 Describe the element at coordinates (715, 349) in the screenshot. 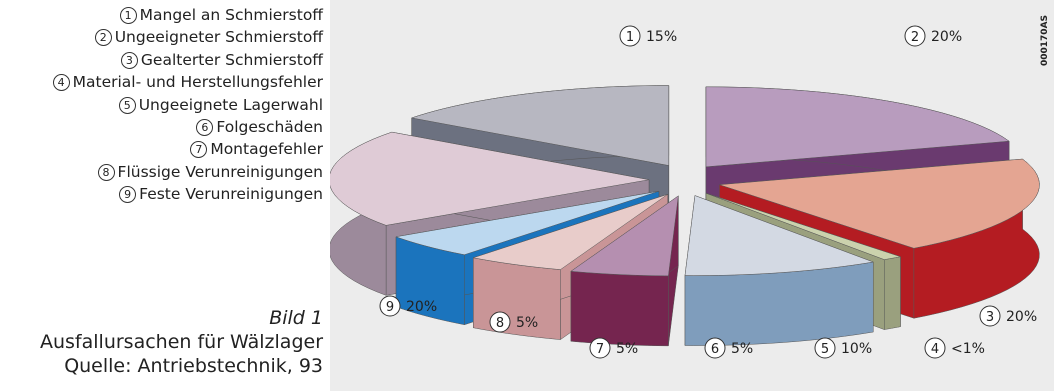

I see `svg-text: 6` at that location.